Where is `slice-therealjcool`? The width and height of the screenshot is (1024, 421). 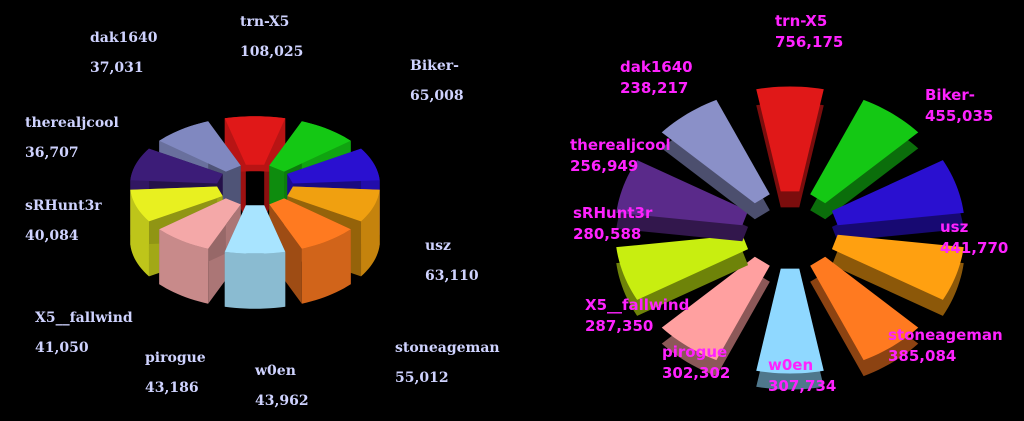
slice-therealjcool is located at coordinates (682, 201).